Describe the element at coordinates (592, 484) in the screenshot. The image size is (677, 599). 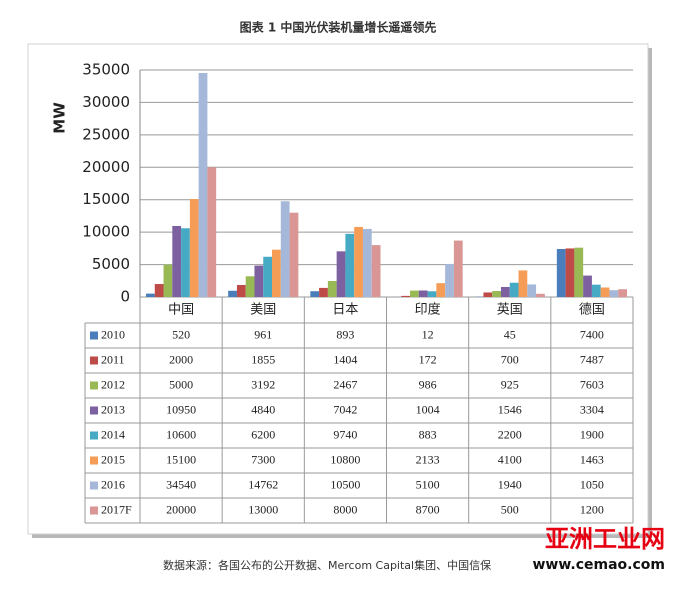
I see `table-value: 1050` at that location.